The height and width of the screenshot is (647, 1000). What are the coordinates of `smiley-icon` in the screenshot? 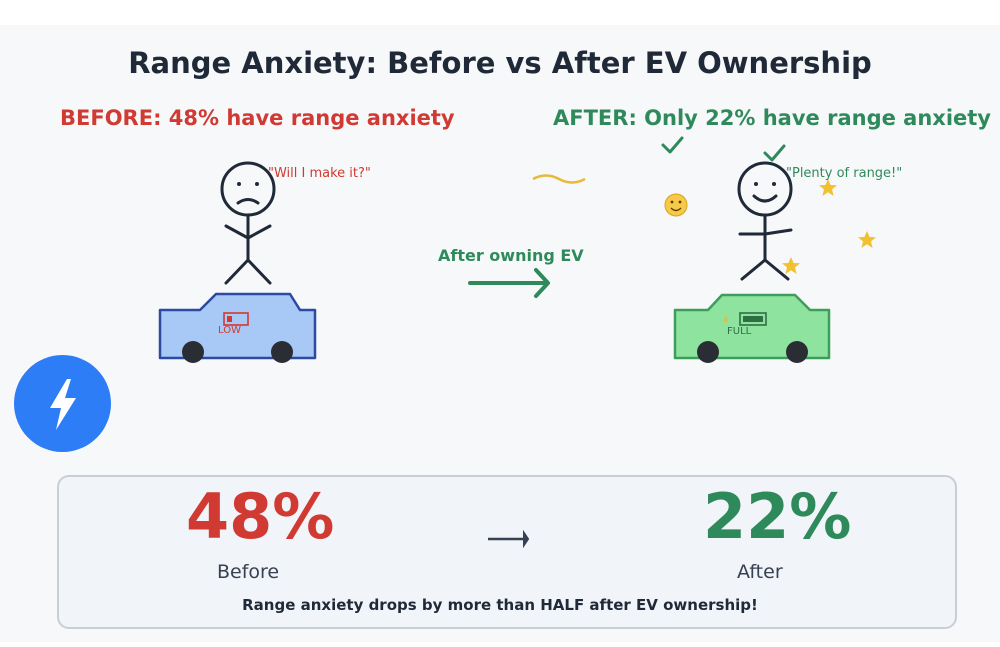 It's located at (676, 205).